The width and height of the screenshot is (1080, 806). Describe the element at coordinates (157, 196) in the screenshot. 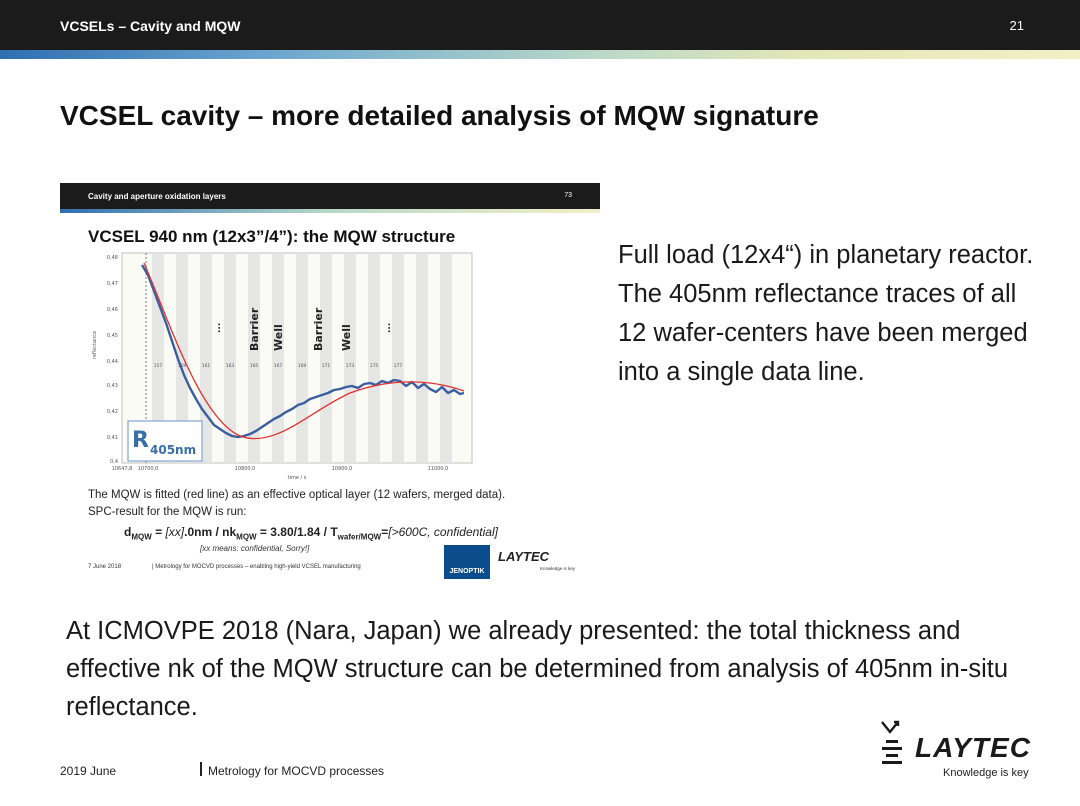

I see `embedded-header-title: Cavity and aperture oxidation layers` at that location.